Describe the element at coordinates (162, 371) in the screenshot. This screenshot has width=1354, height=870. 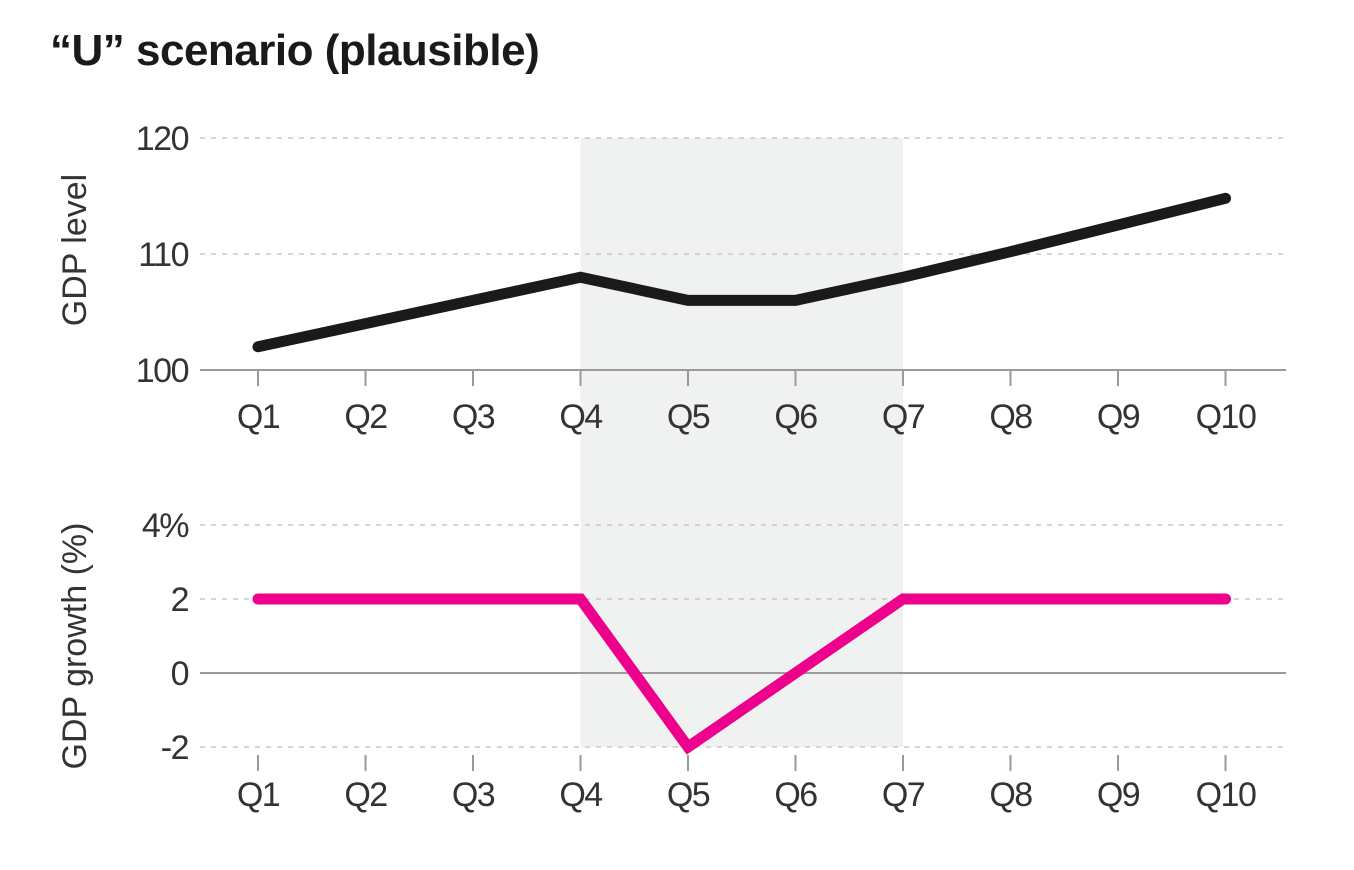
I see `y-tick-label: 100` at that location.